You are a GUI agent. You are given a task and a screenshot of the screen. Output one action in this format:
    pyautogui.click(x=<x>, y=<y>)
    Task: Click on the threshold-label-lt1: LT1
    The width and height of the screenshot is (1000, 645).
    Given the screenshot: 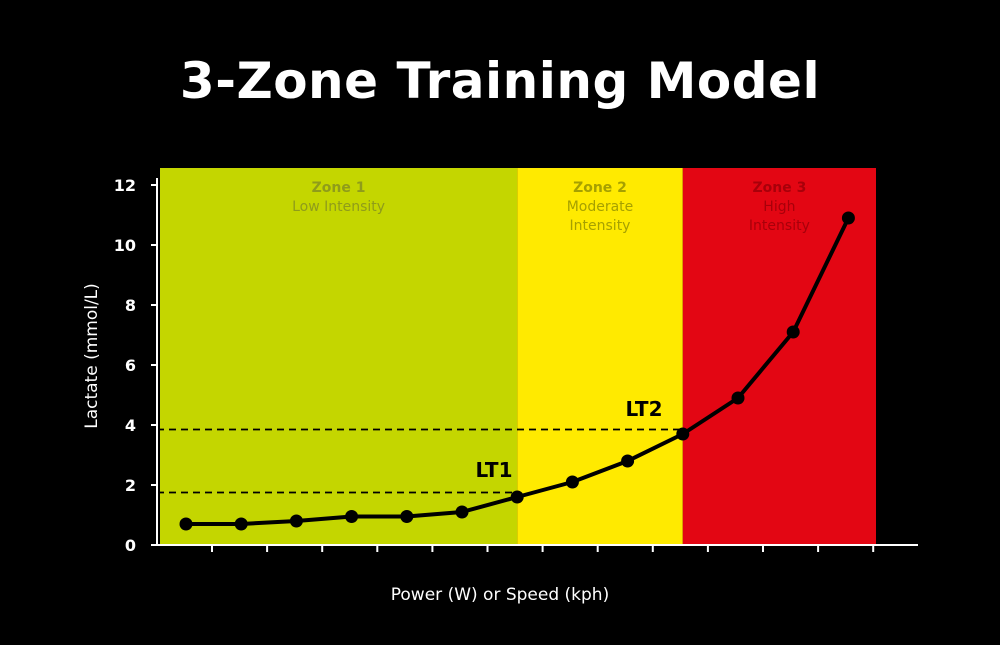 What is the action you would take?
    pyautogui.click(x=494, y=470)
    